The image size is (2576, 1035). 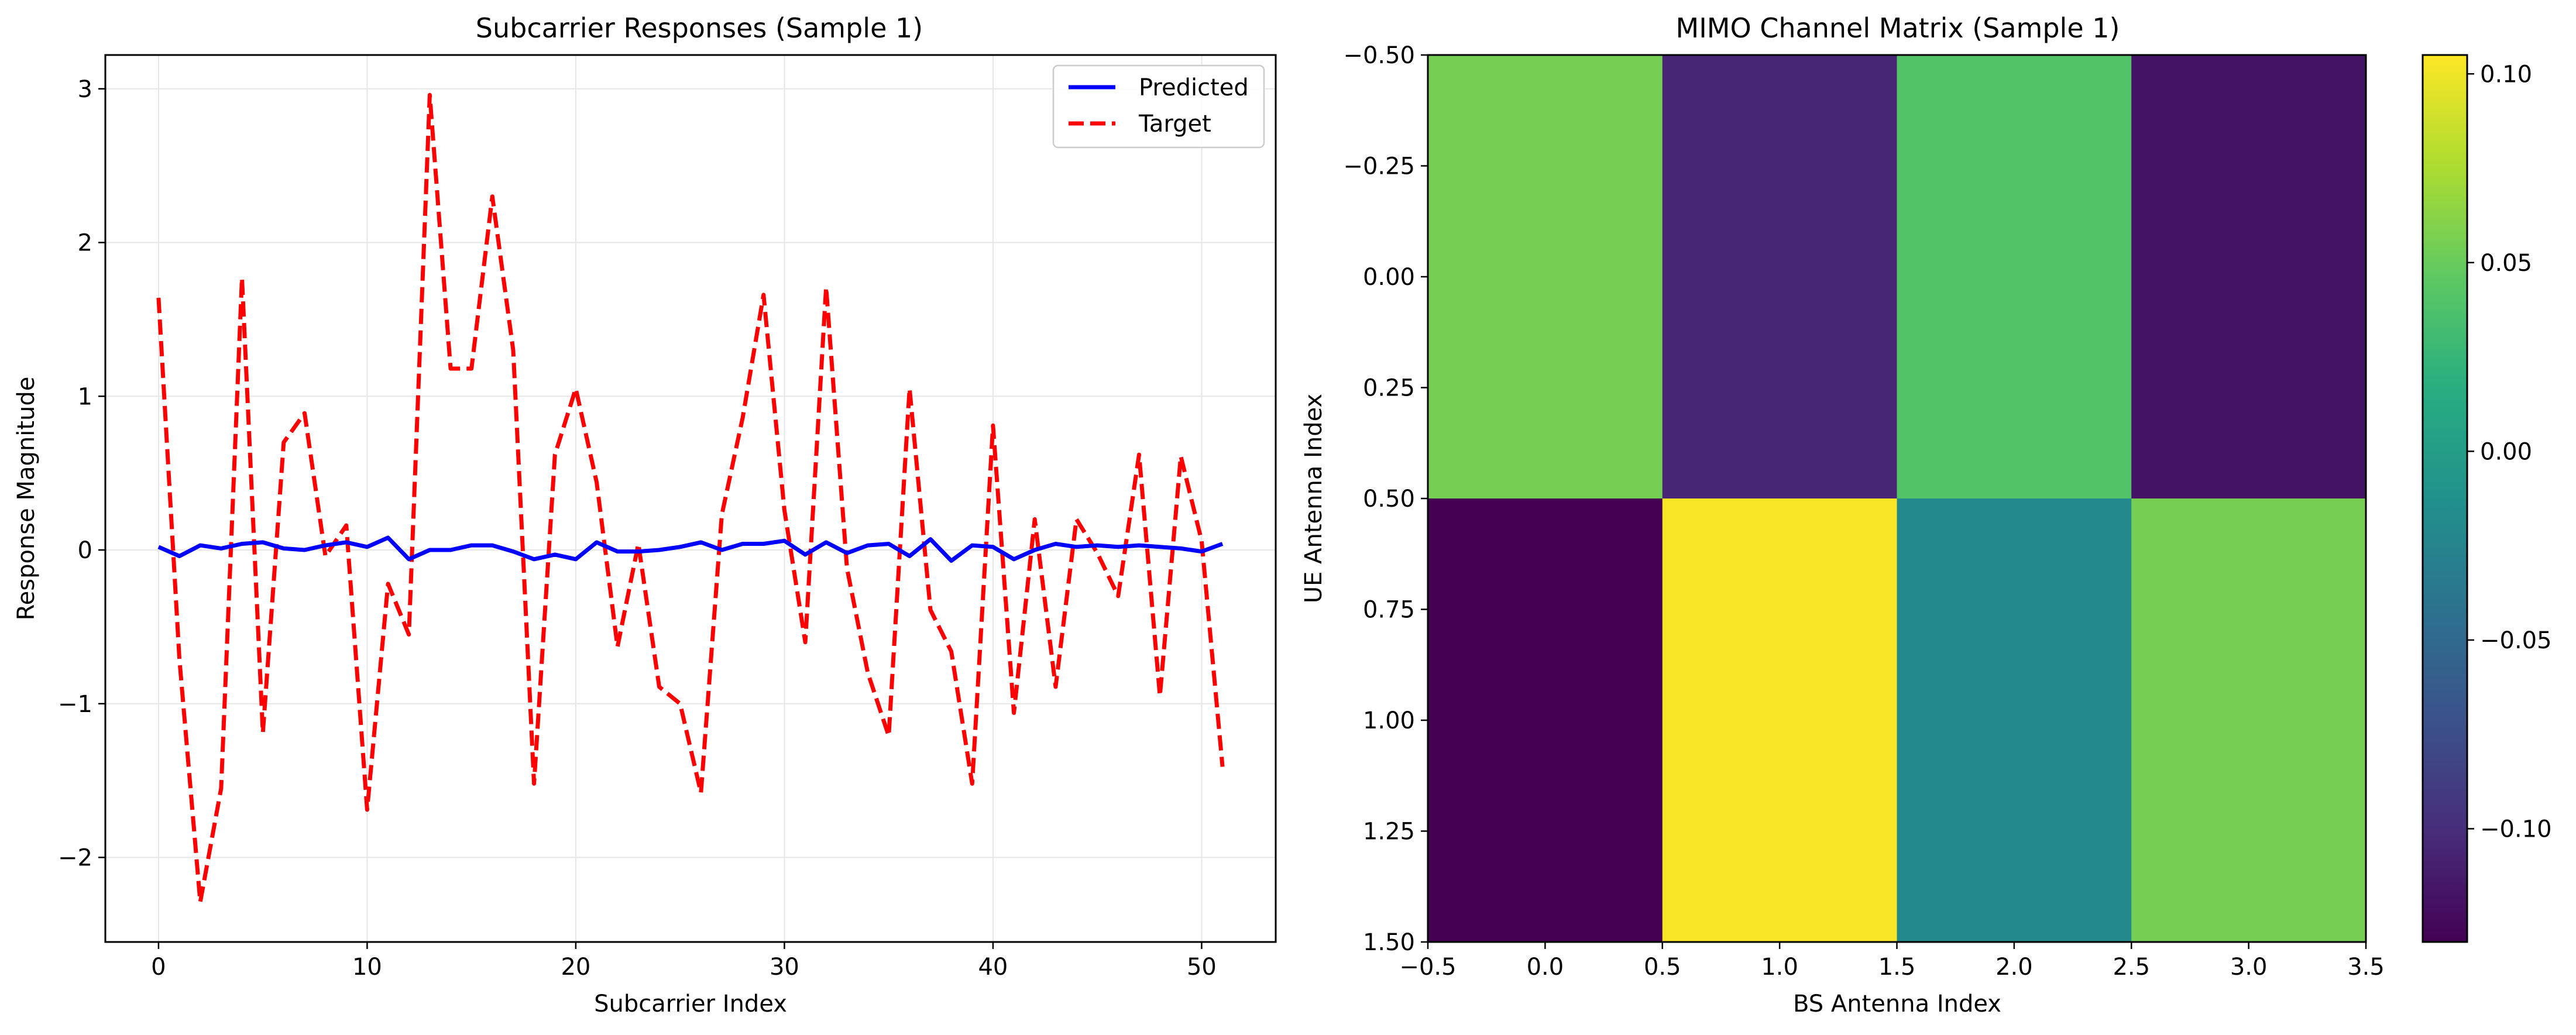 I want to click on heatmap-x-tick-label: 3.5, so click(x=2366, y=967).